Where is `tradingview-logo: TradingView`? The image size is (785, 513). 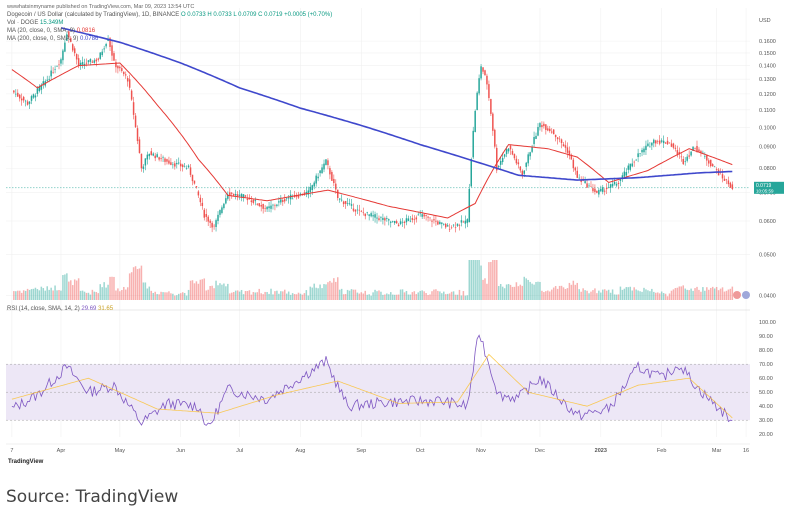
tradingview-logo: TradingView is located at coordinates (25, 462).